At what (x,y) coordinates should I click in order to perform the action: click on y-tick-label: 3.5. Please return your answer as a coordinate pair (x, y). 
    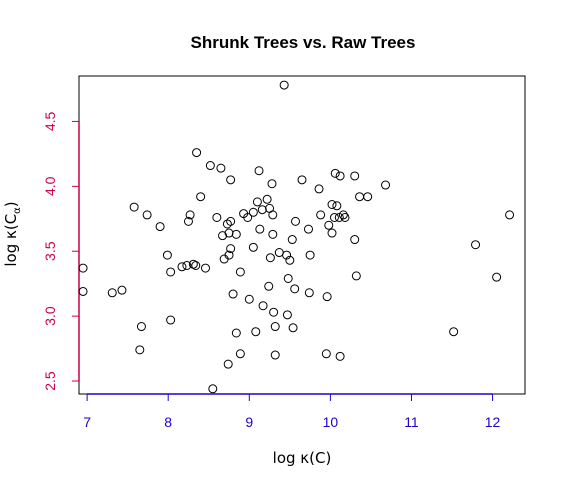
    Looking at the image, I should click on (50, 251).